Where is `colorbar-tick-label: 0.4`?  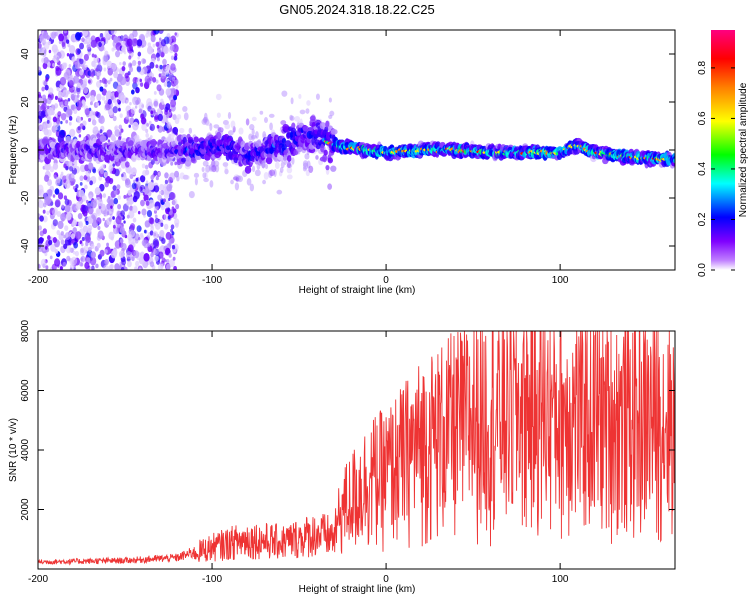
colorbar-tick-label: 0.4 is located at coordinates (702, 169).